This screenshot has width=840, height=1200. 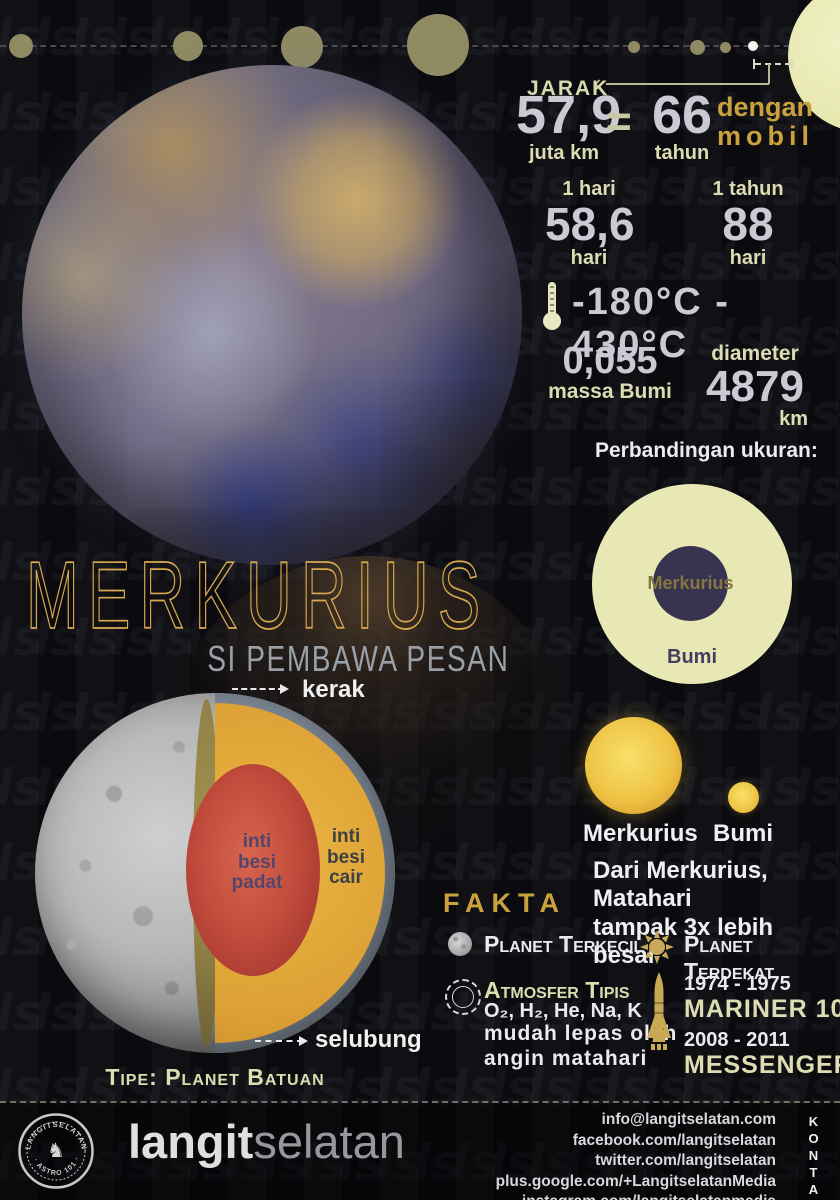 I want to click on contact-twitter: twitter.com/langitselatan, so click(x=685, y=1161).